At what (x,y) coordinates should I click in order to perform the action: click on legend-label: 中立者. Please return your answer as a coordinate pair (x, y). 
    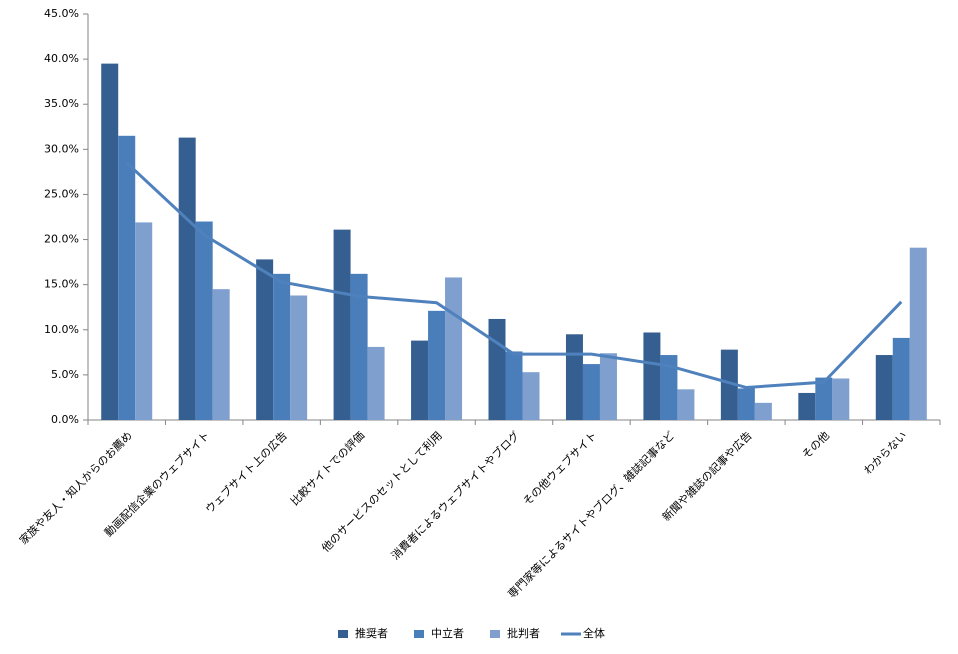
    Looking at the image, I should click on (447, 633).